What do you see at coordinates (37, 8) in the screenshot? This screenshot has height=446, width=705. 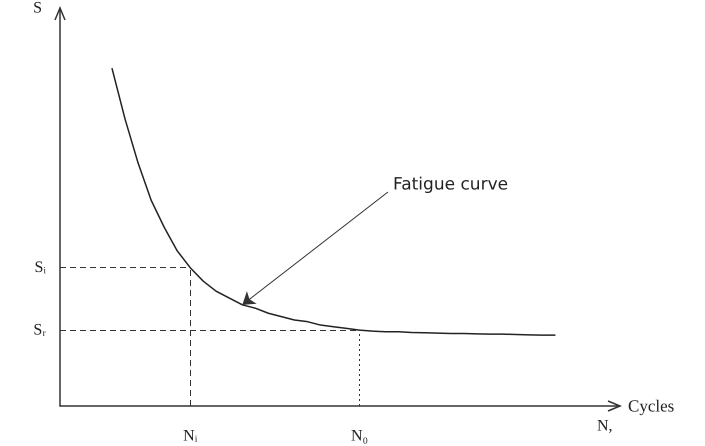 I see `y-axis-title: S` at bounding box center [37, 8].